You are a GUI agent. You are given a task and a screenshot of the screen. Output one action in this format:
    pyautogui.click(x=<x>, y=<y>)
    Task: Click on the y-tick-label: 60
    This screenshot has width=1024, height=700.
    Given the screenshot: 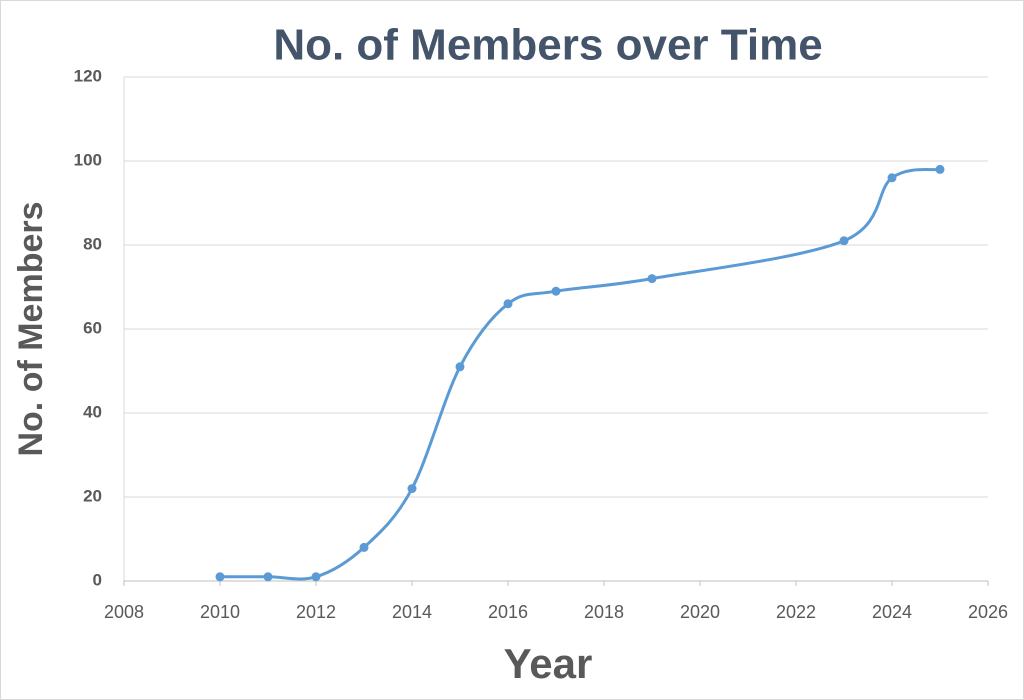 What is the action you would take?
    pyautogui.click(x=92, y=327)
    